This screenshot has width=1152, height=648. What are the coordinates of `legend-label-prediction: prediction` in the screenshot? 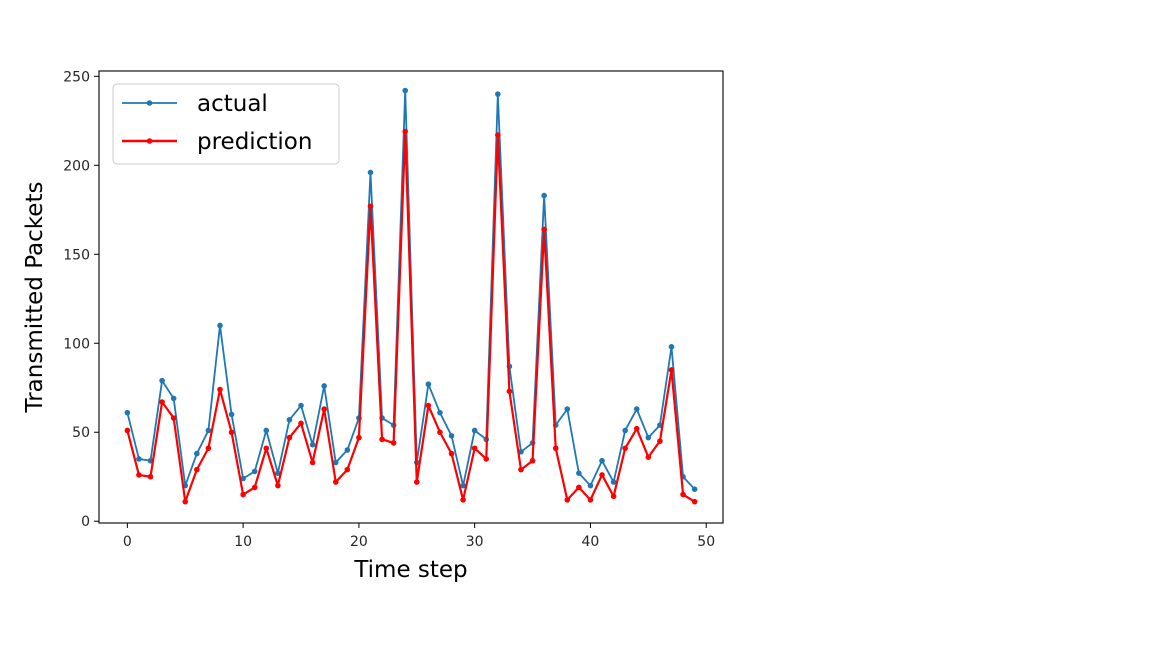 It's located at (254, 142).